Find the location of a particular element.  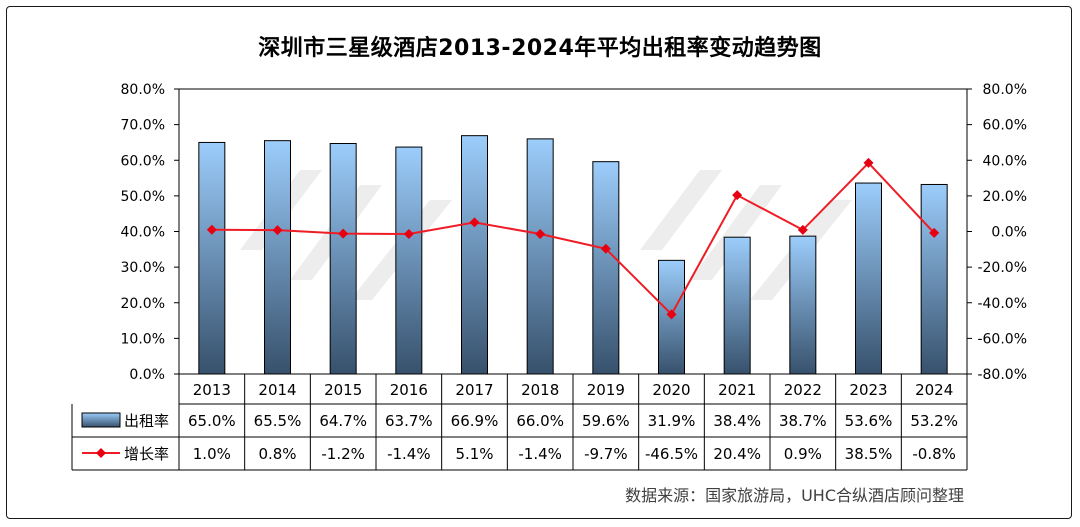

occupancy-value: 31.9% is located at coordinates (672, 421).